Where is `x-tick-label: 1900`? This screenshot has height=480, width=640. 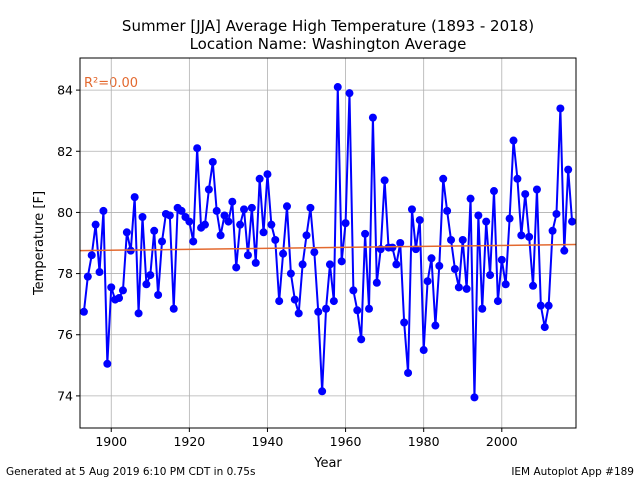 x-tick-label: 1900 is located at coordinates (111, 441).